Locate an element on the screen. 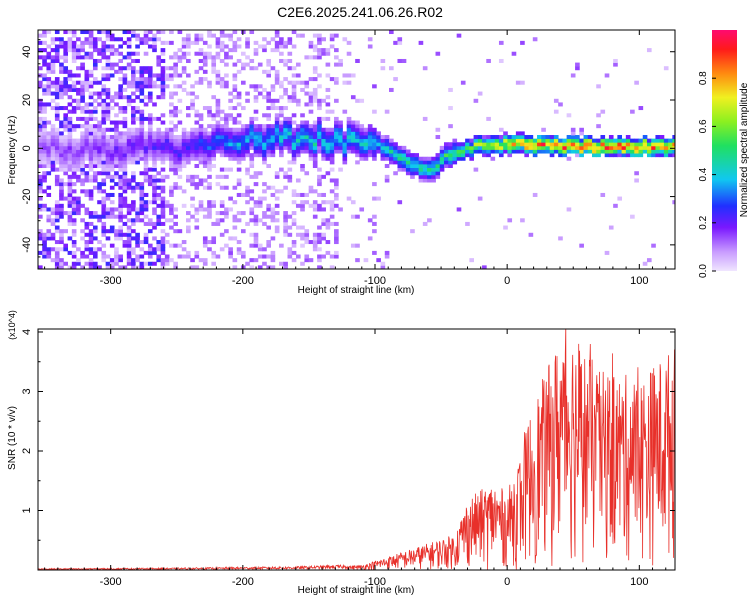  snr-x-tick-label: -200 is located at coordinates (243, 582).